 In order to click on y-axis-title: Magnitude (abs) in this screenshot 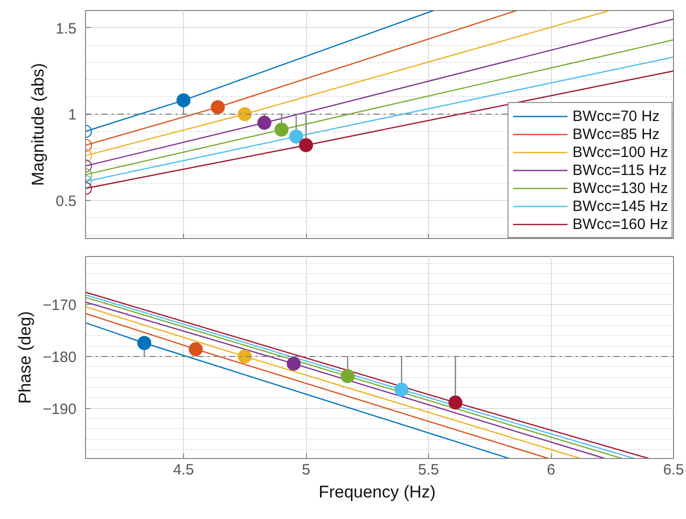, I will do `click(38, 124)`.